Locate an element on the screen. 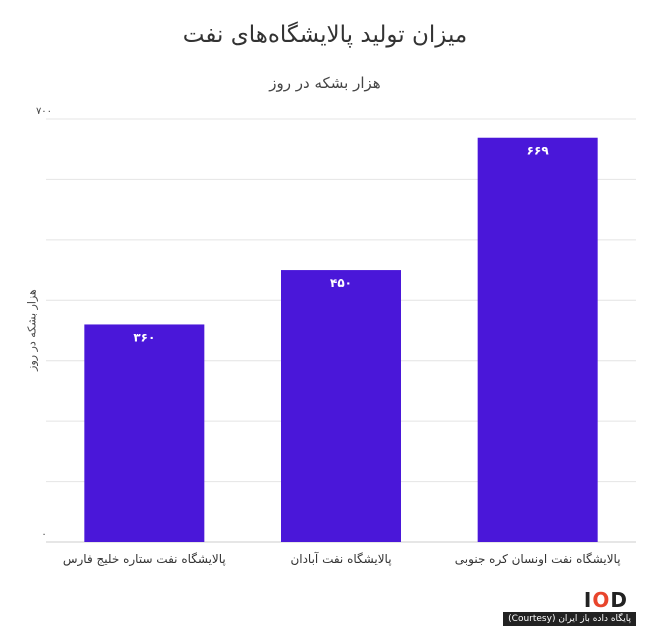 This screenshot has height=629, width=650. bar-value-label: ۶۶۹ is located at coordinates (538, 151).